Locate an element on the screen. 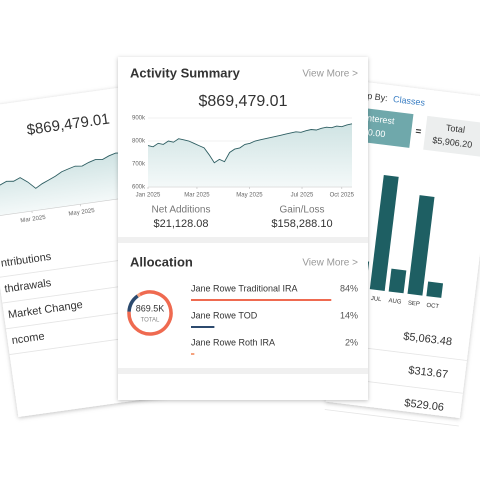 The width and height of the screenshot is (480, 480). row-divider is located at coordinates (391, 418).